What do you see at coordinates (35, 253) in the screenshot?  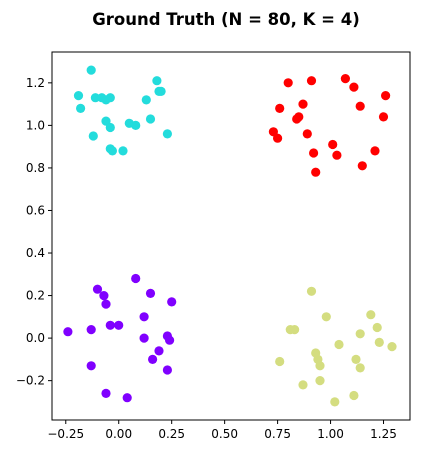 I see `y-tick-label: 0.4` at bounding box center [35, 253].